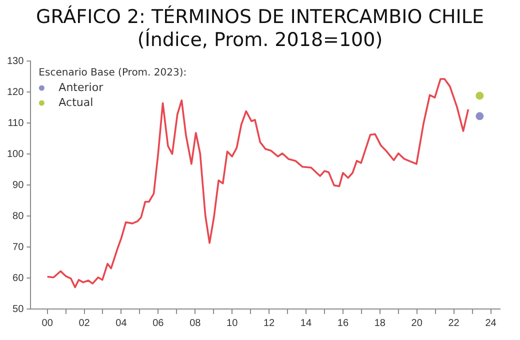  I want to click on y-tick-label: 130, so click(15, 61).